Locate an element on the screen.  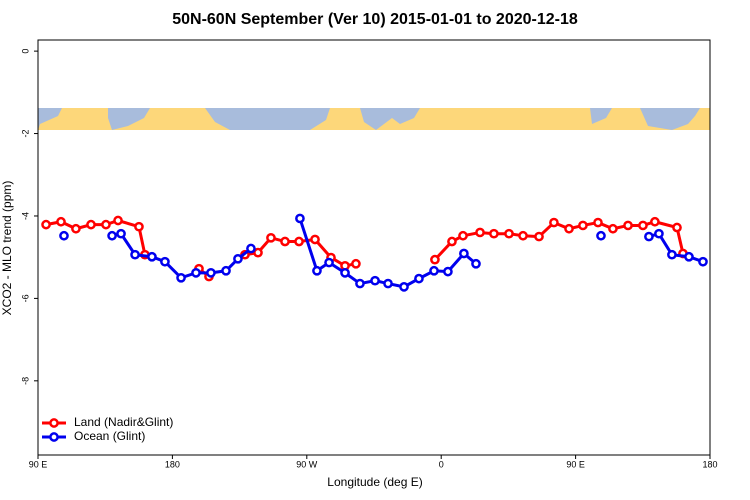
x-axis-label: Longitude (deg E) is located at coordinates (374, 482).